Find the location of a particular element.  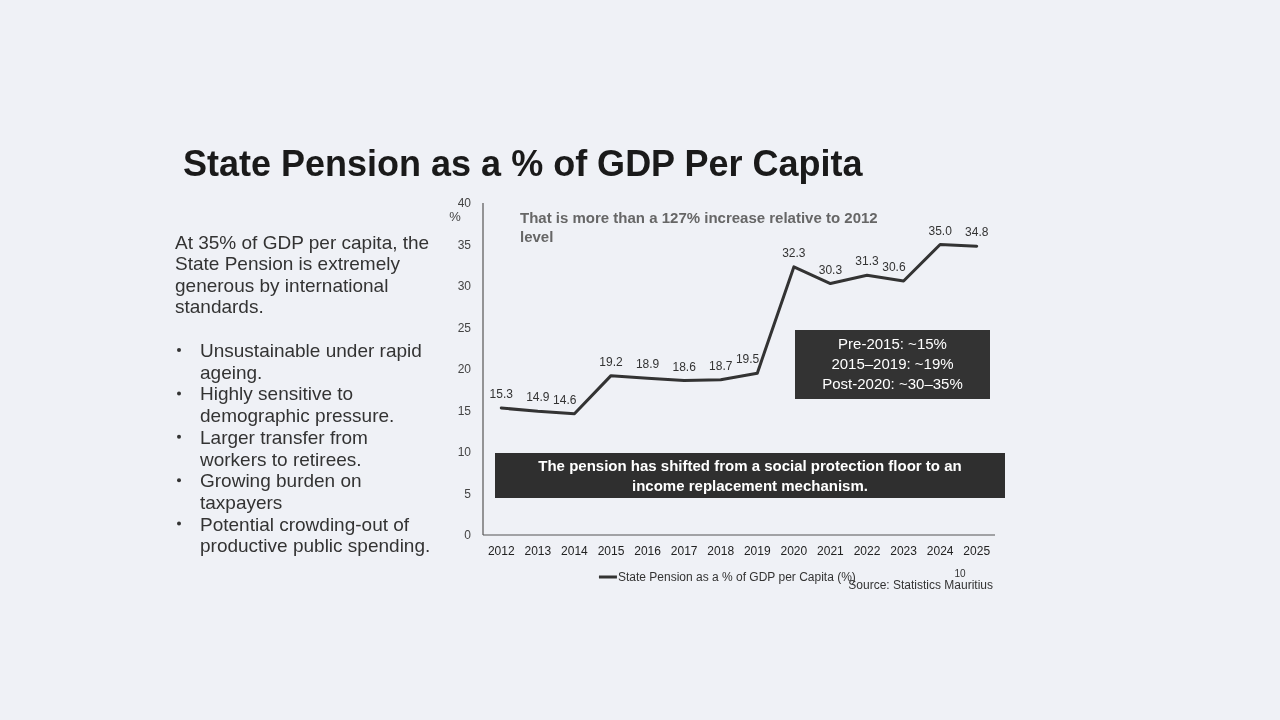

x-tick-label: 2018 is located at coordinates (721, 551).